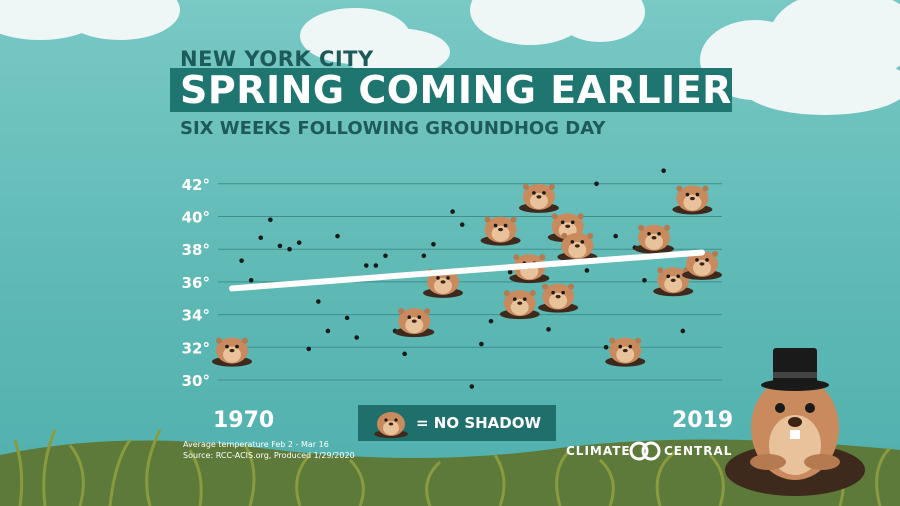 The image size is (900, 506). Describe the element at coordinates (703, 420) in the screenshot. I see `x-axis-end-year: 2019` at that location.